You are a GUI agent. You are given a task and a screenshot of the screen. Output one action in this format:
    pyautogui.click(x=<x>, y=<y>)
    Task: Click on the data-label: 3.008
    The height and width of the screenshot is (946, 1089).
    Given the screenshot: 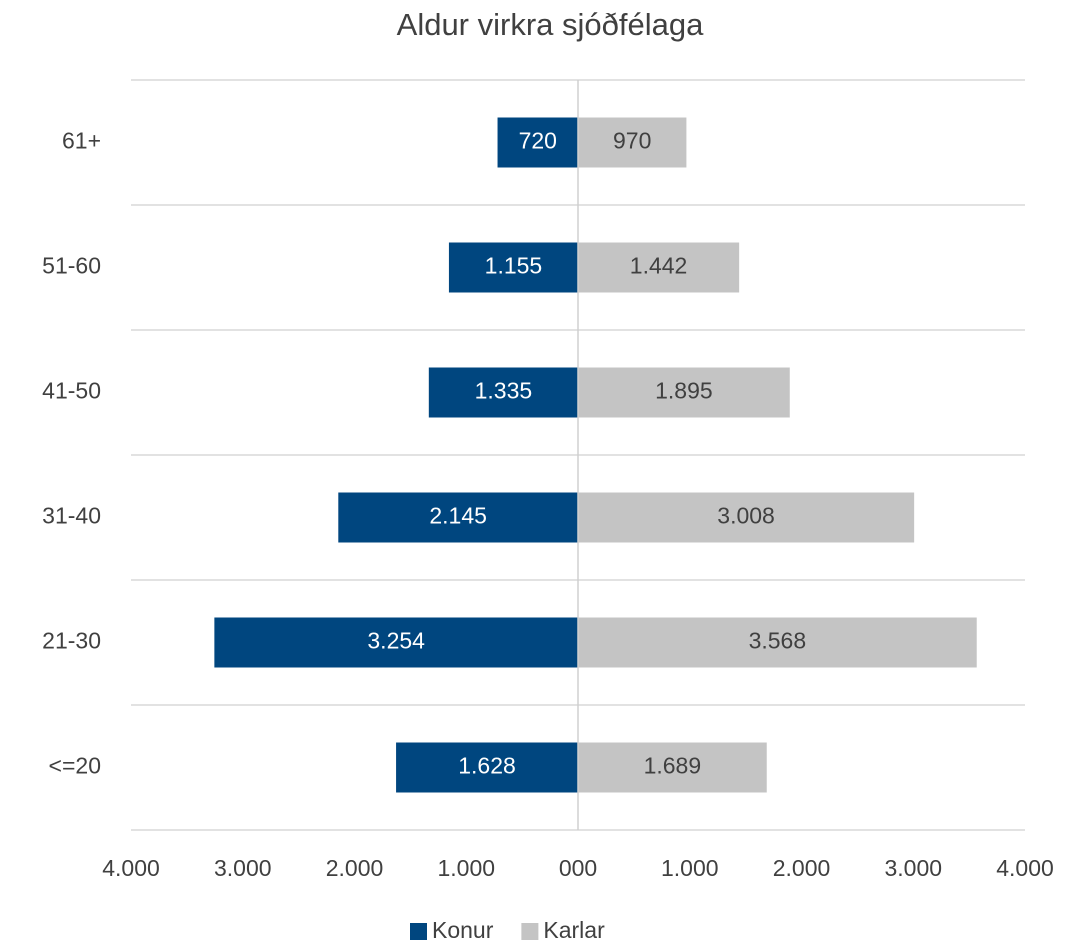 What is the action you would take?
    pyautogui.click(x=746, y=516)
    